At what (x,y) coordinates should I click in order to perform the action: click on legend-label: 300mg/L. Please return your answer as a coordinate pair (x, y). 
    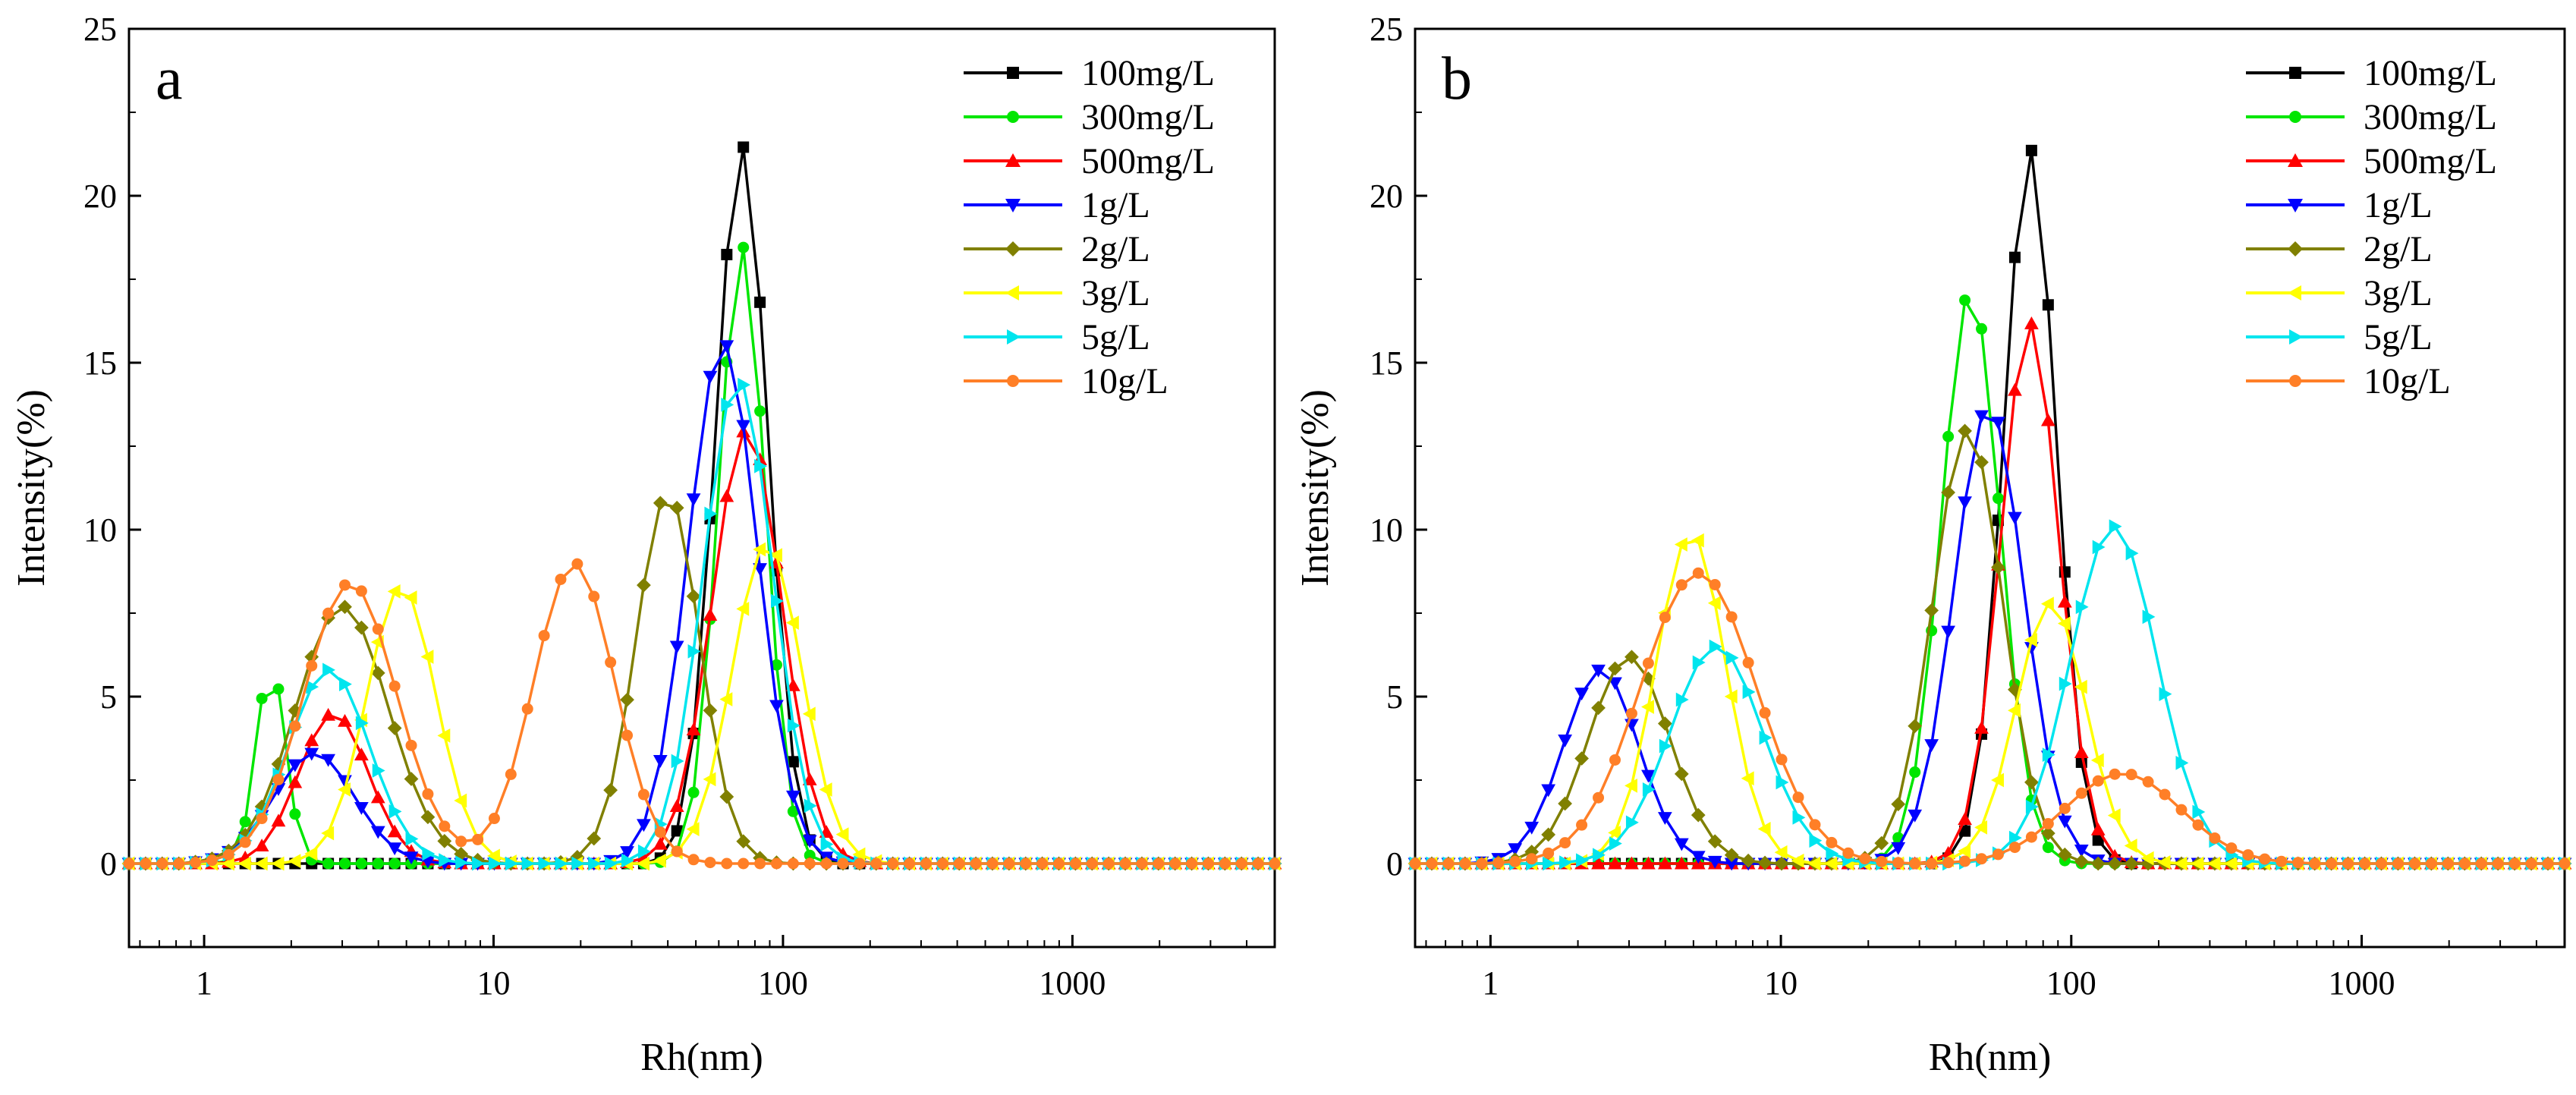
    Looking at the image, I should click on (2430, 117).